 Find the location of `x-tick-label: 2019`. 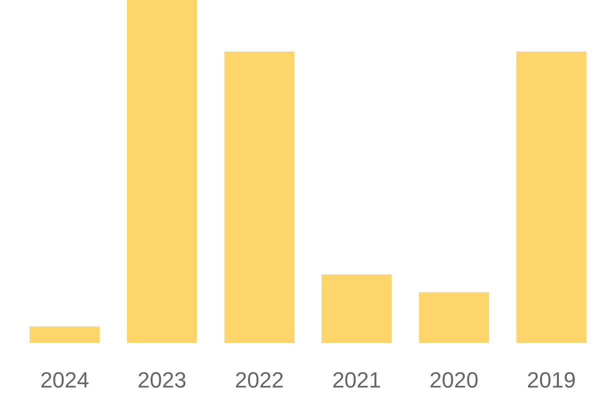

x-tick-label: 2019 is located at coordinates (551, 380).